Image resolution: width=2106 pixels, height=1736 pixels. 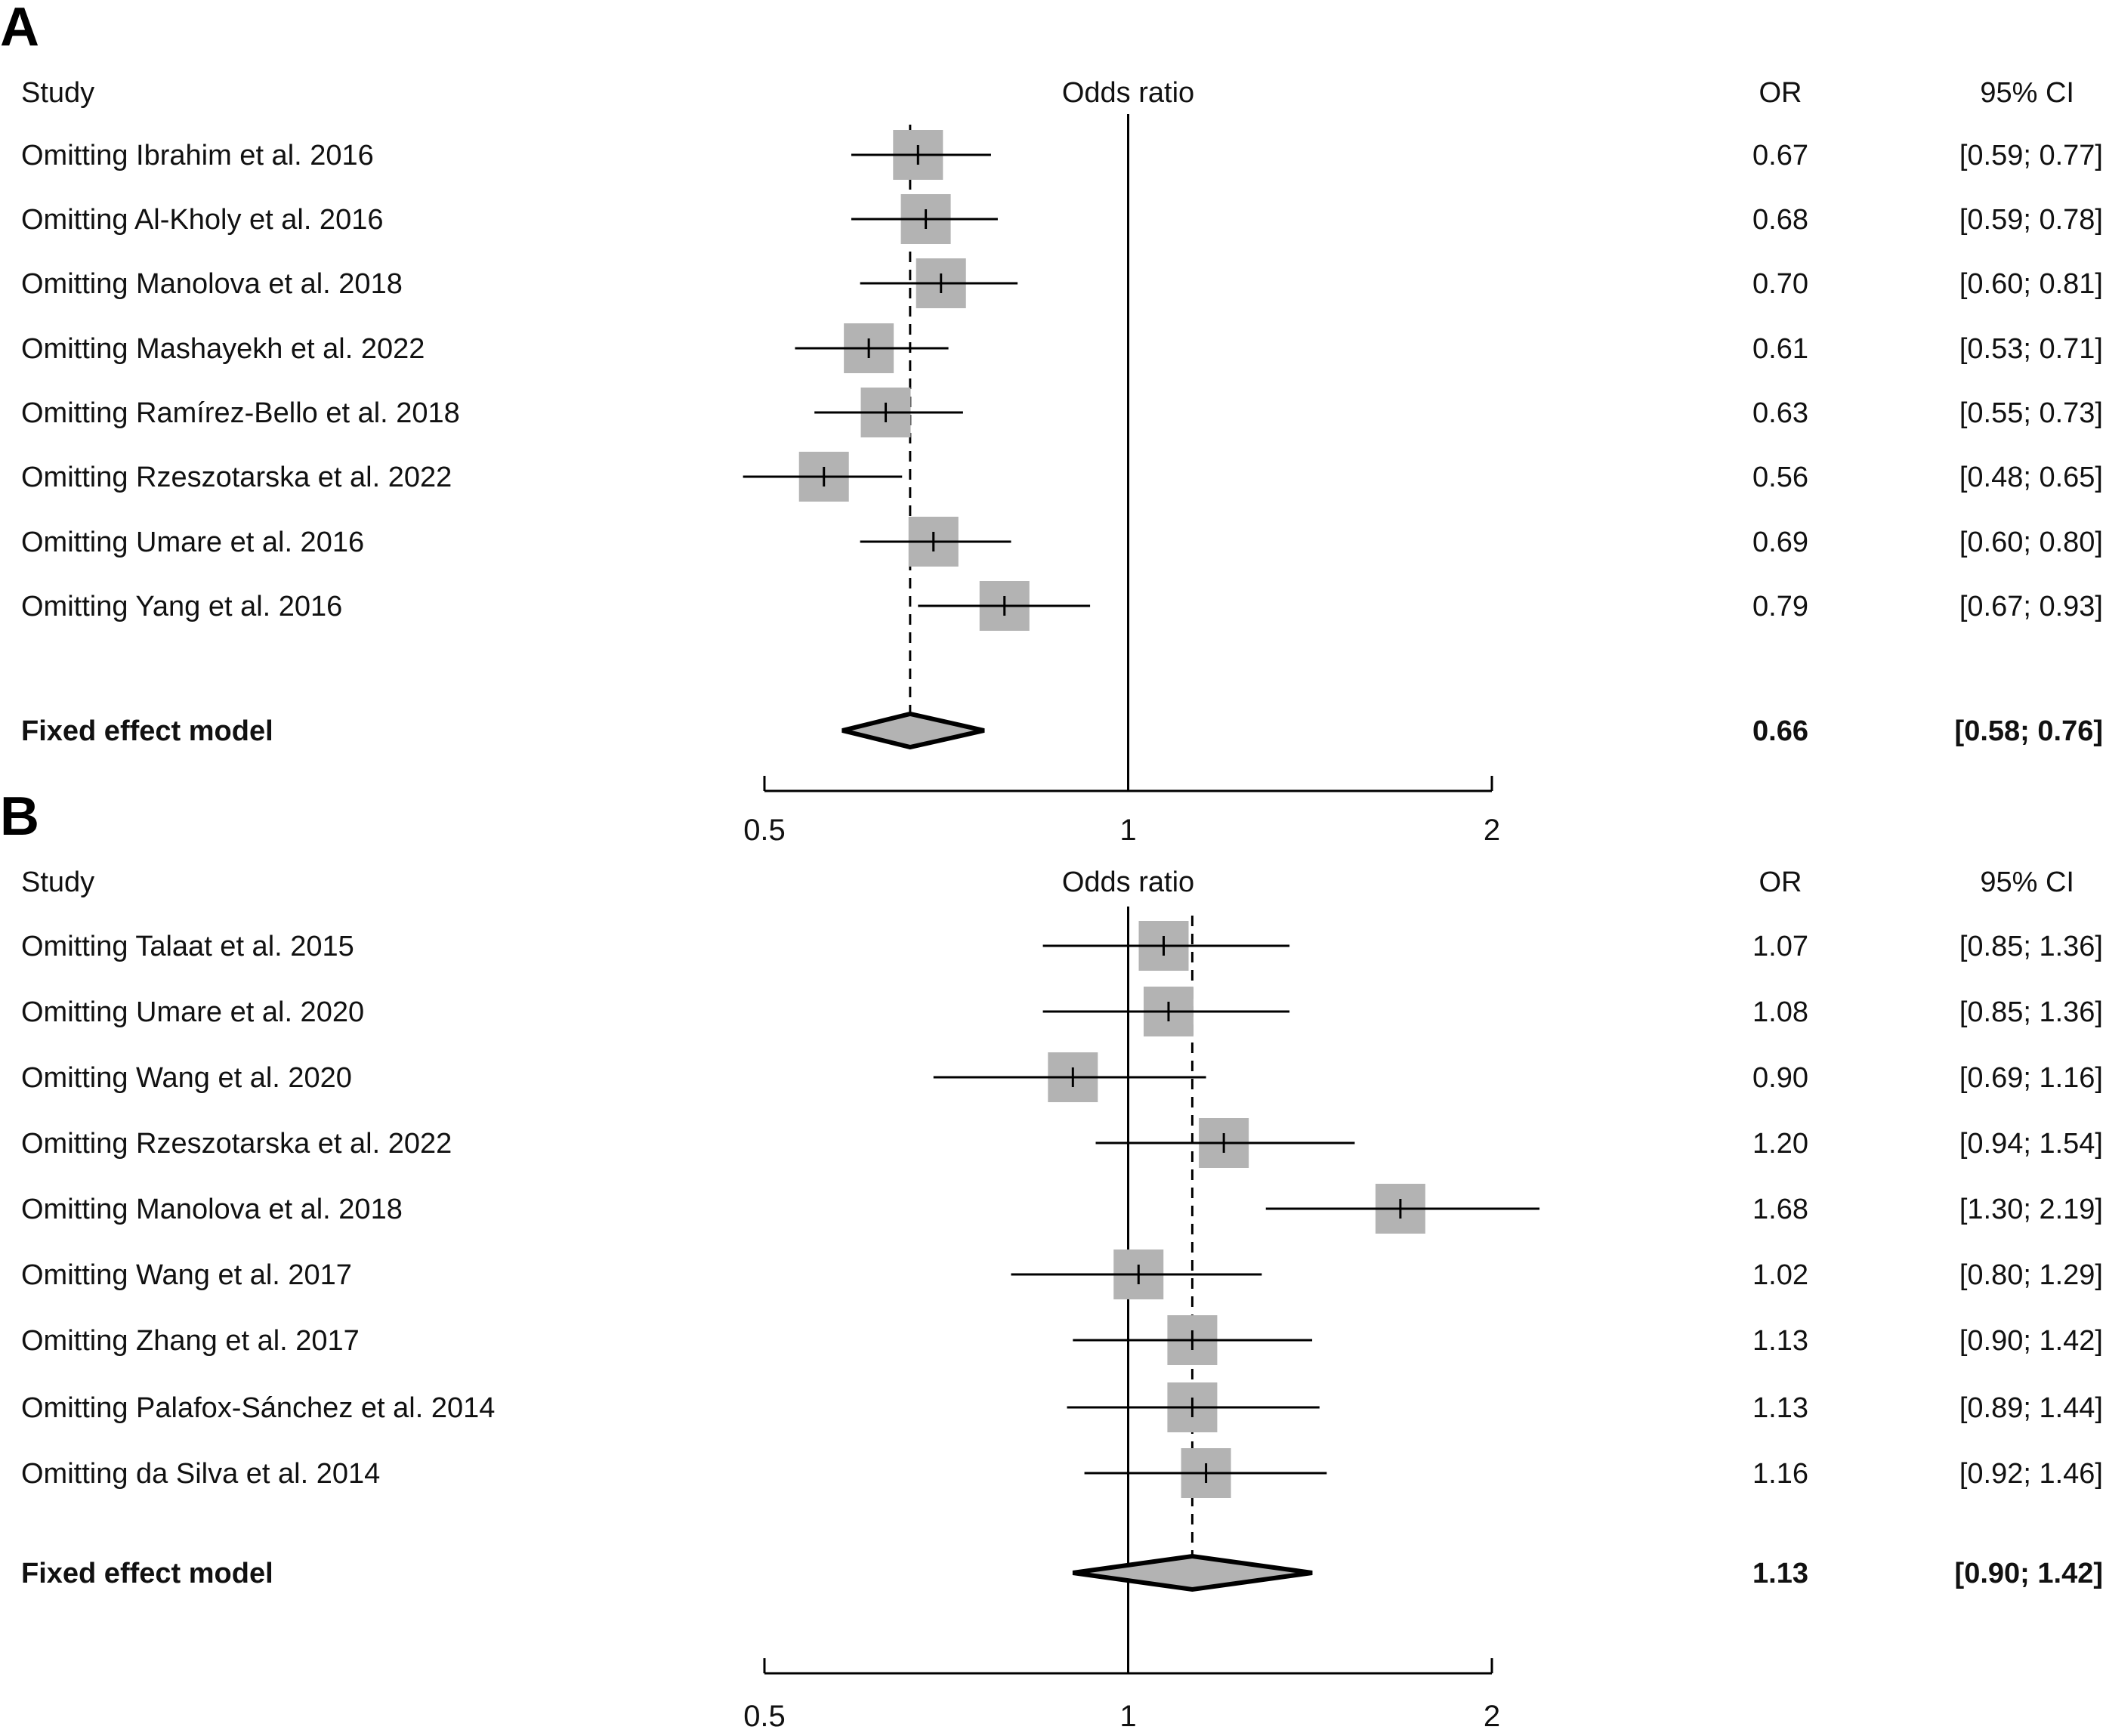 I want to click on panel-b-x-tick-label: 2, so click(x=1492, y=1716).